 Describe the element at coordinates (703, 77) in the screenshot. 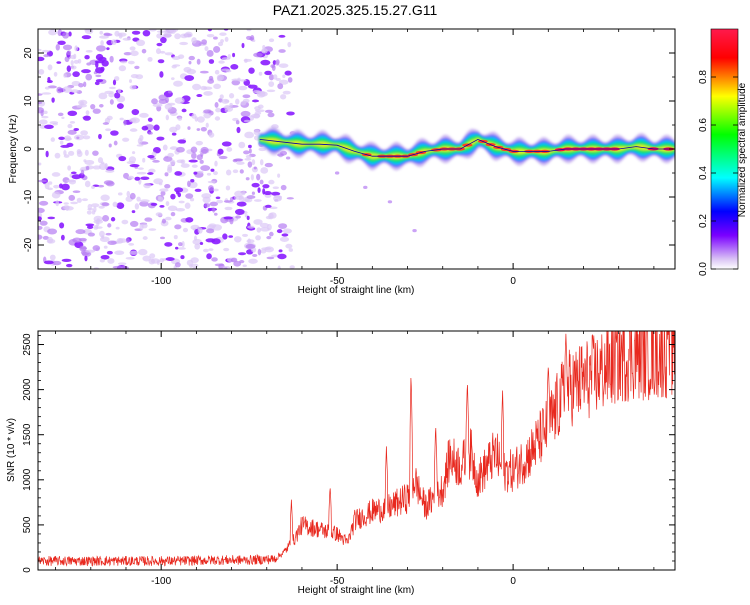

I see `colorbar-tick-label: 0.8` at that location.